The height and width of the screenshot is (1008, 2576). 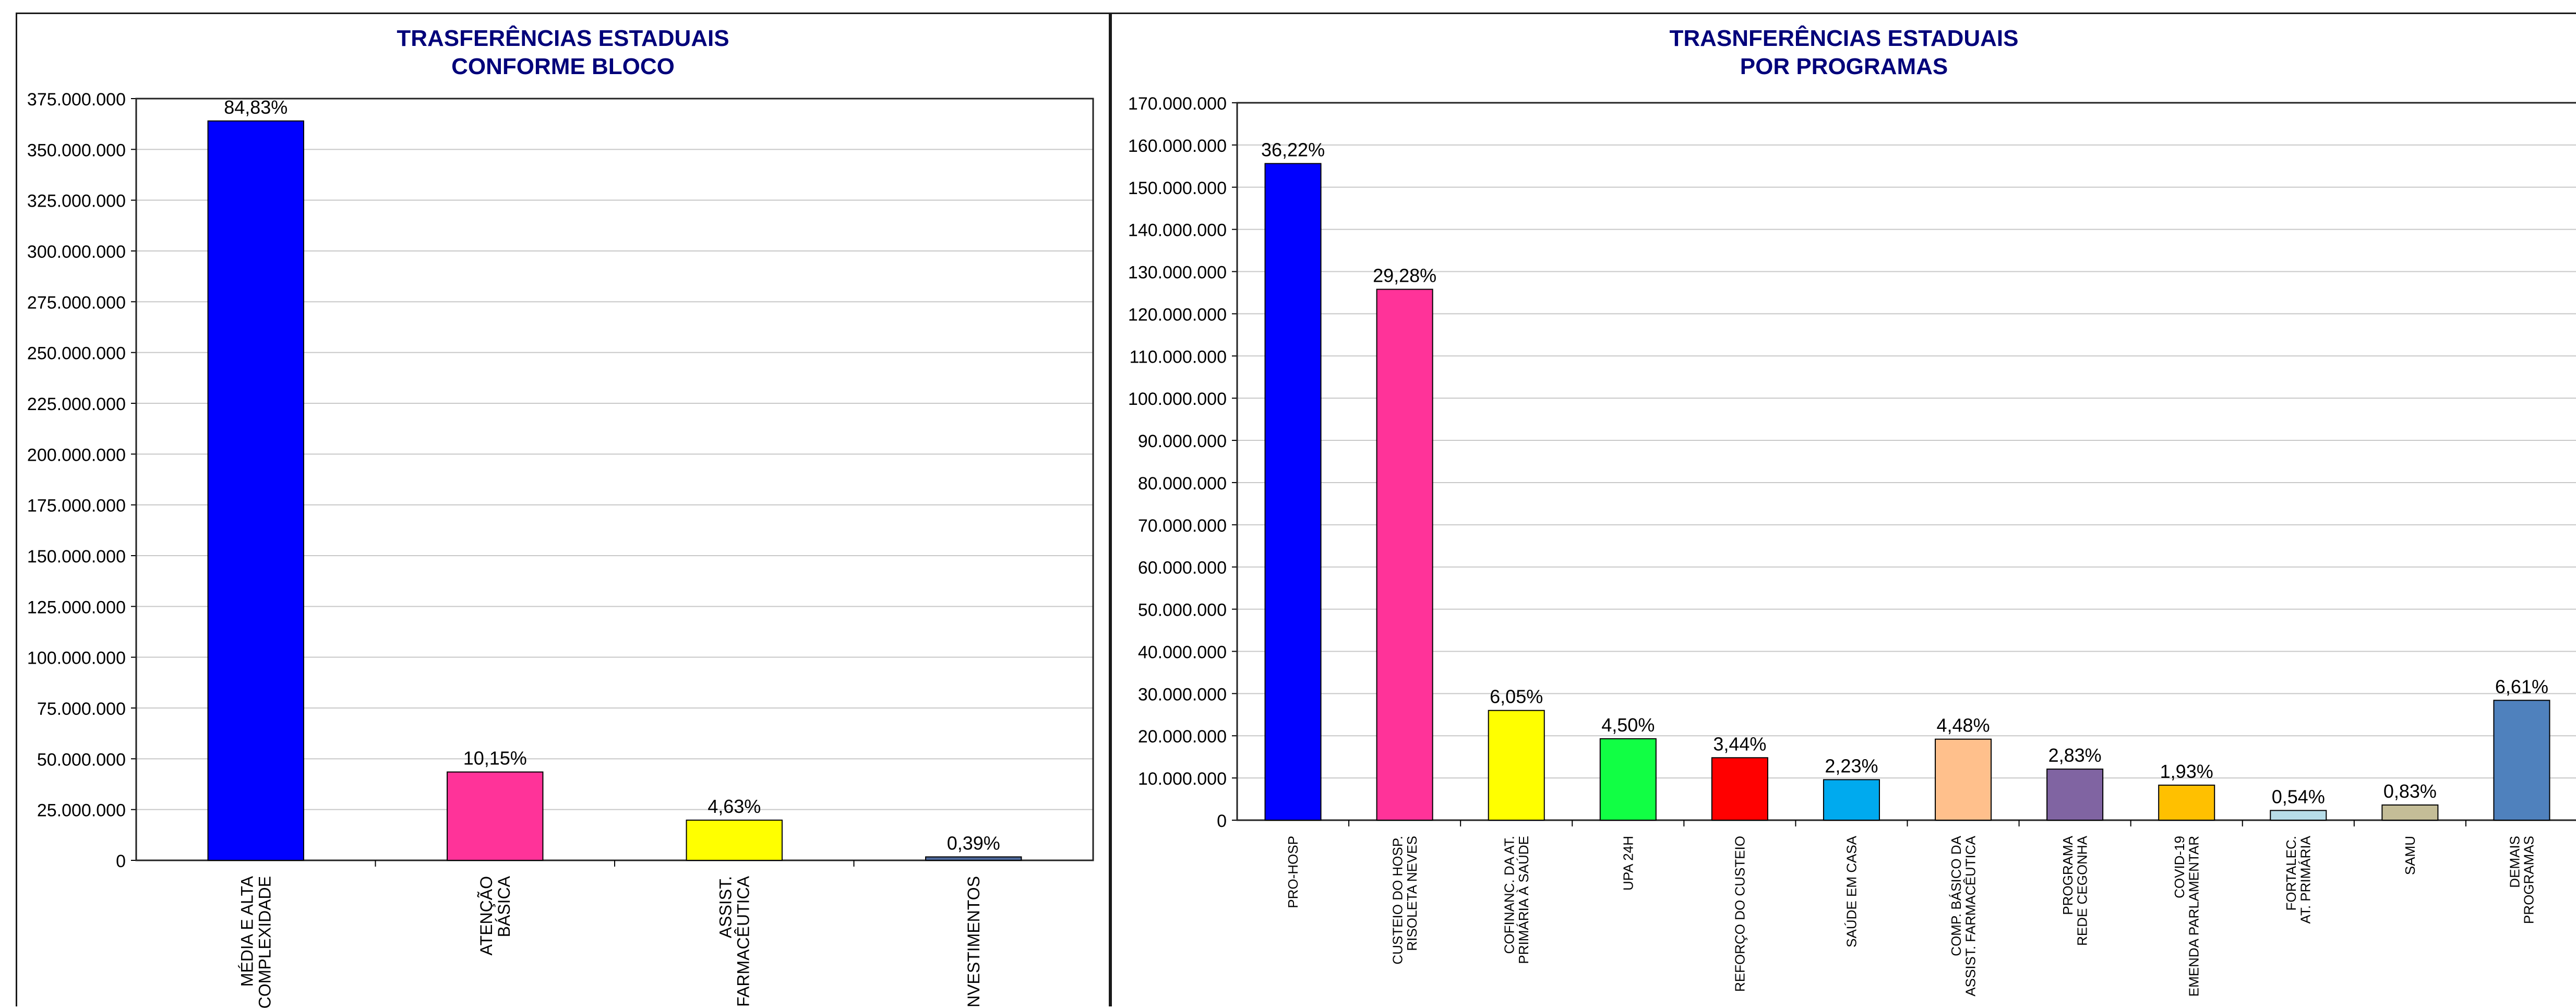 I want to click on category-label-line: COMPLEXIDADE, so click(x=264, y=942).